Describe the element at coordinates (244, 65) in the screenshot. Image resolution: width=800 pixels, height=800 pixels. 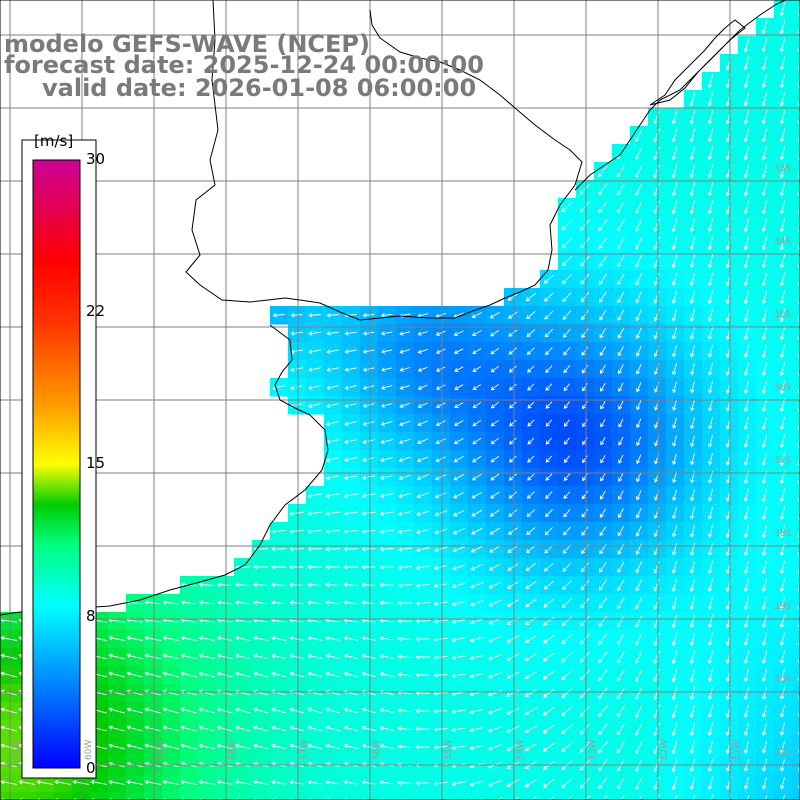
I see `title-forecast-date: forecast date: 2025-12-24 00:00:00` at that location.